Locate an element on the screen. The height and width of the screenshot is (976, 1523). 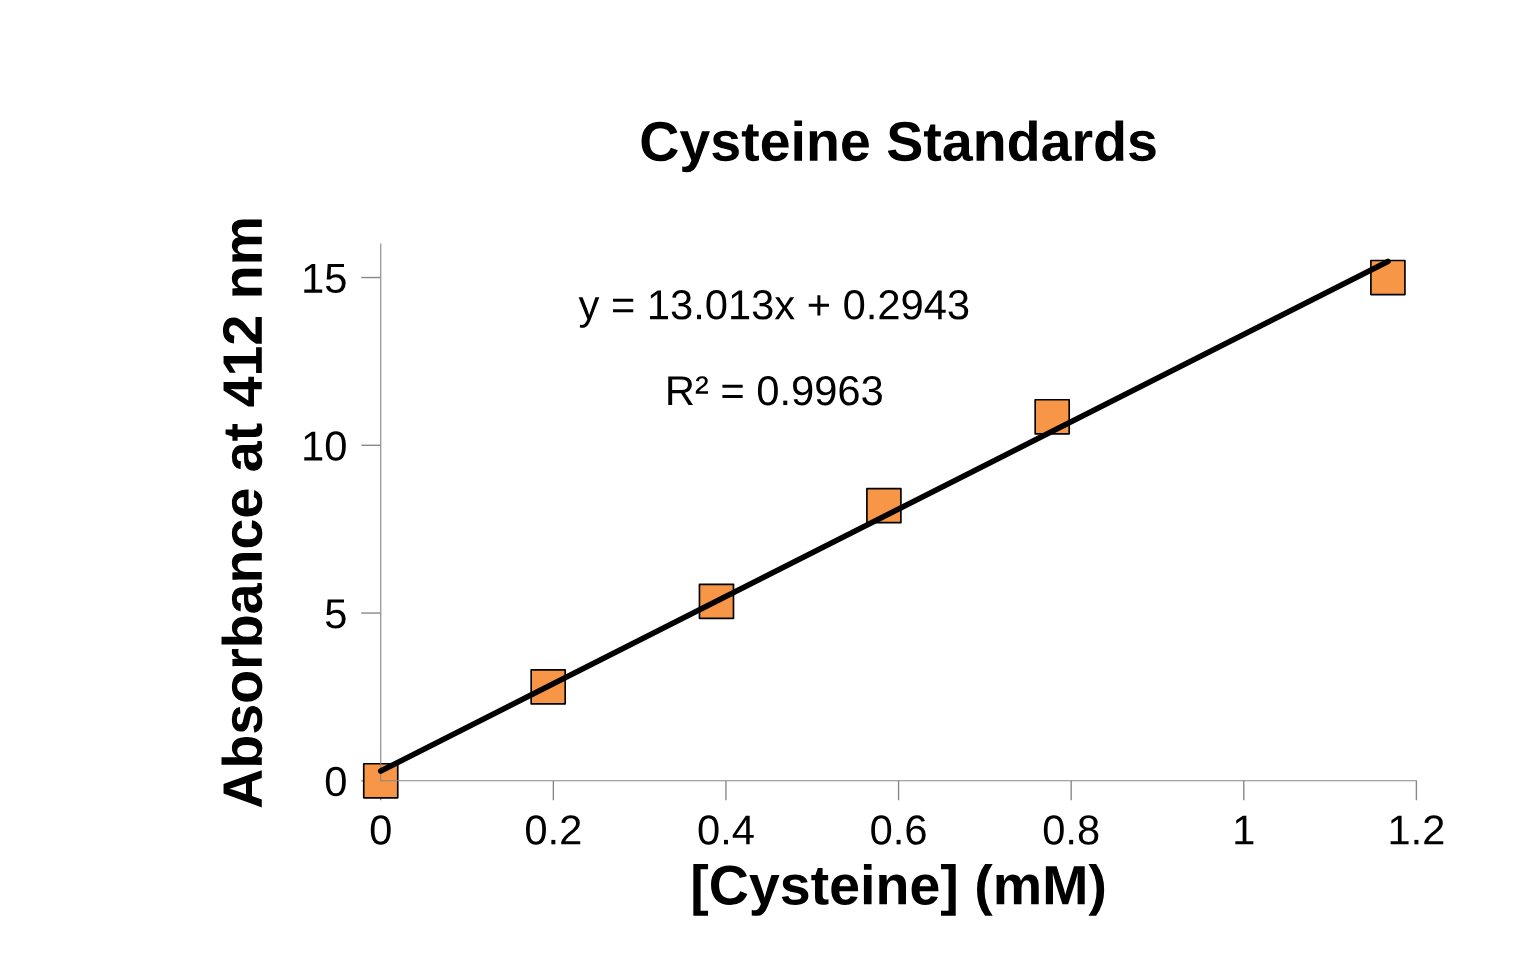
x-tick-label: 0 is located at coordinates (380, 830).